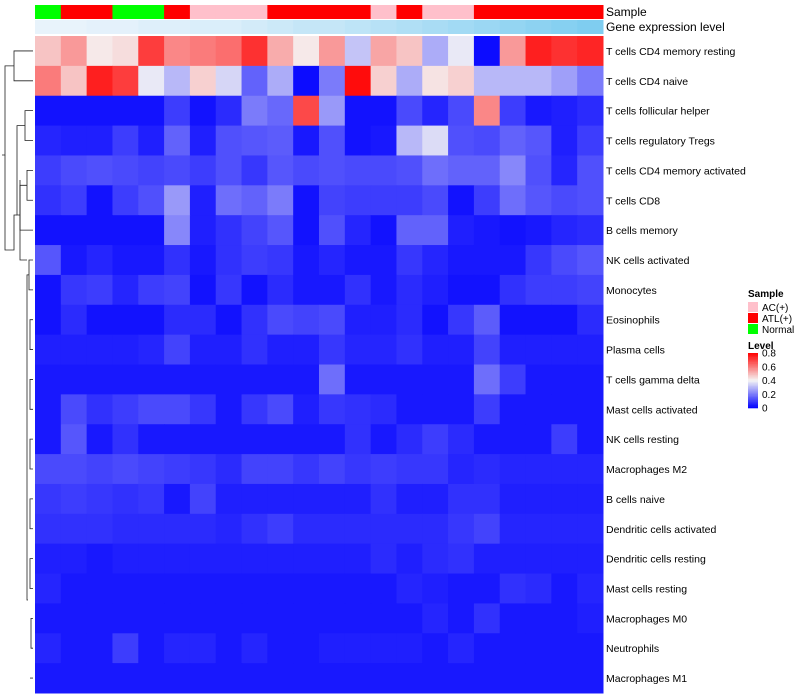 The width and height of the screenshot is (800, 700). Describe the element at coordinates (753, 318) in the screenshot. I see `legend-swatch` at that location.